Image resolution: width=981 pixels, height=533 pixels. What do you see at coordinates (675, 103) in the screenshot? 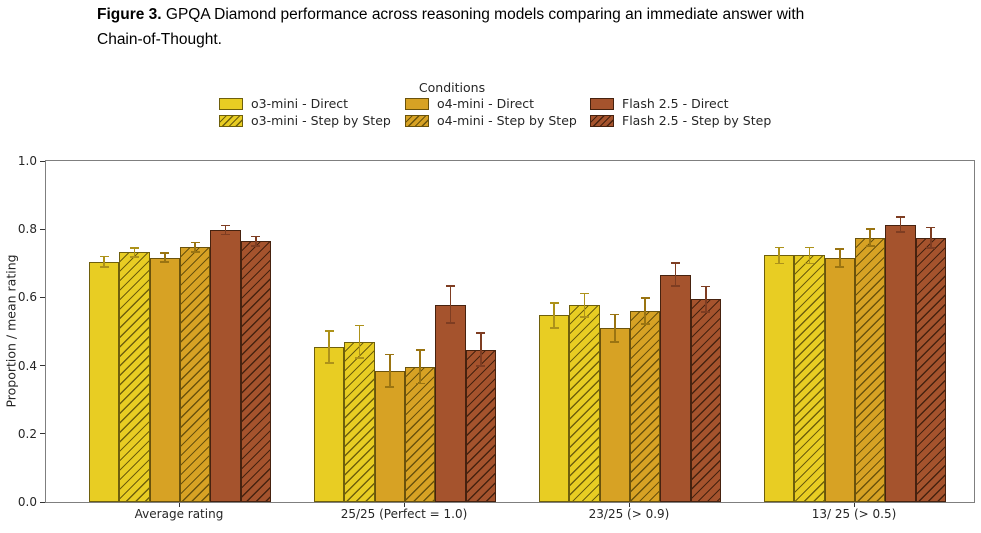
I see `legend-item-label: Flash 2.5 - Direct` at bounding box center [675, 103].